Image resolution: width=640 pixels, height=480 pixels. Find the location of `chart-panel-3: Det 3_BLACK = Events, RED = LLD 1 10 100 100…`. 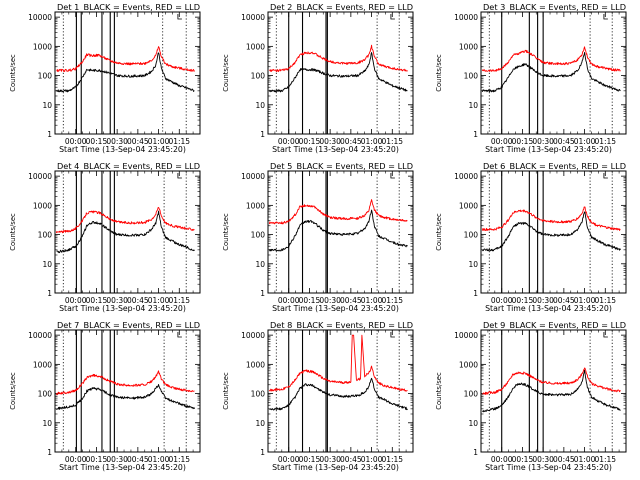

chart-panel-3: Det 3_BLACK = Events, RED = LLD 1 10 100 100… is located at coordinates (531, 78).